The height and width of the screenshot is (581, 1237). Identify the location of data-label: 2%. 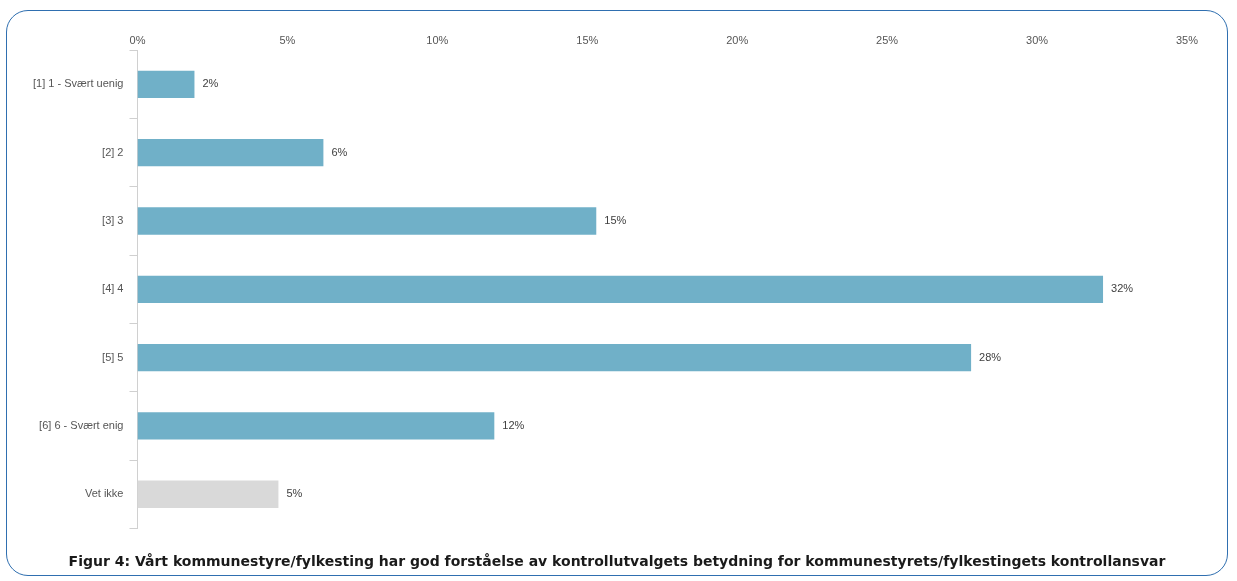
(210, 83).